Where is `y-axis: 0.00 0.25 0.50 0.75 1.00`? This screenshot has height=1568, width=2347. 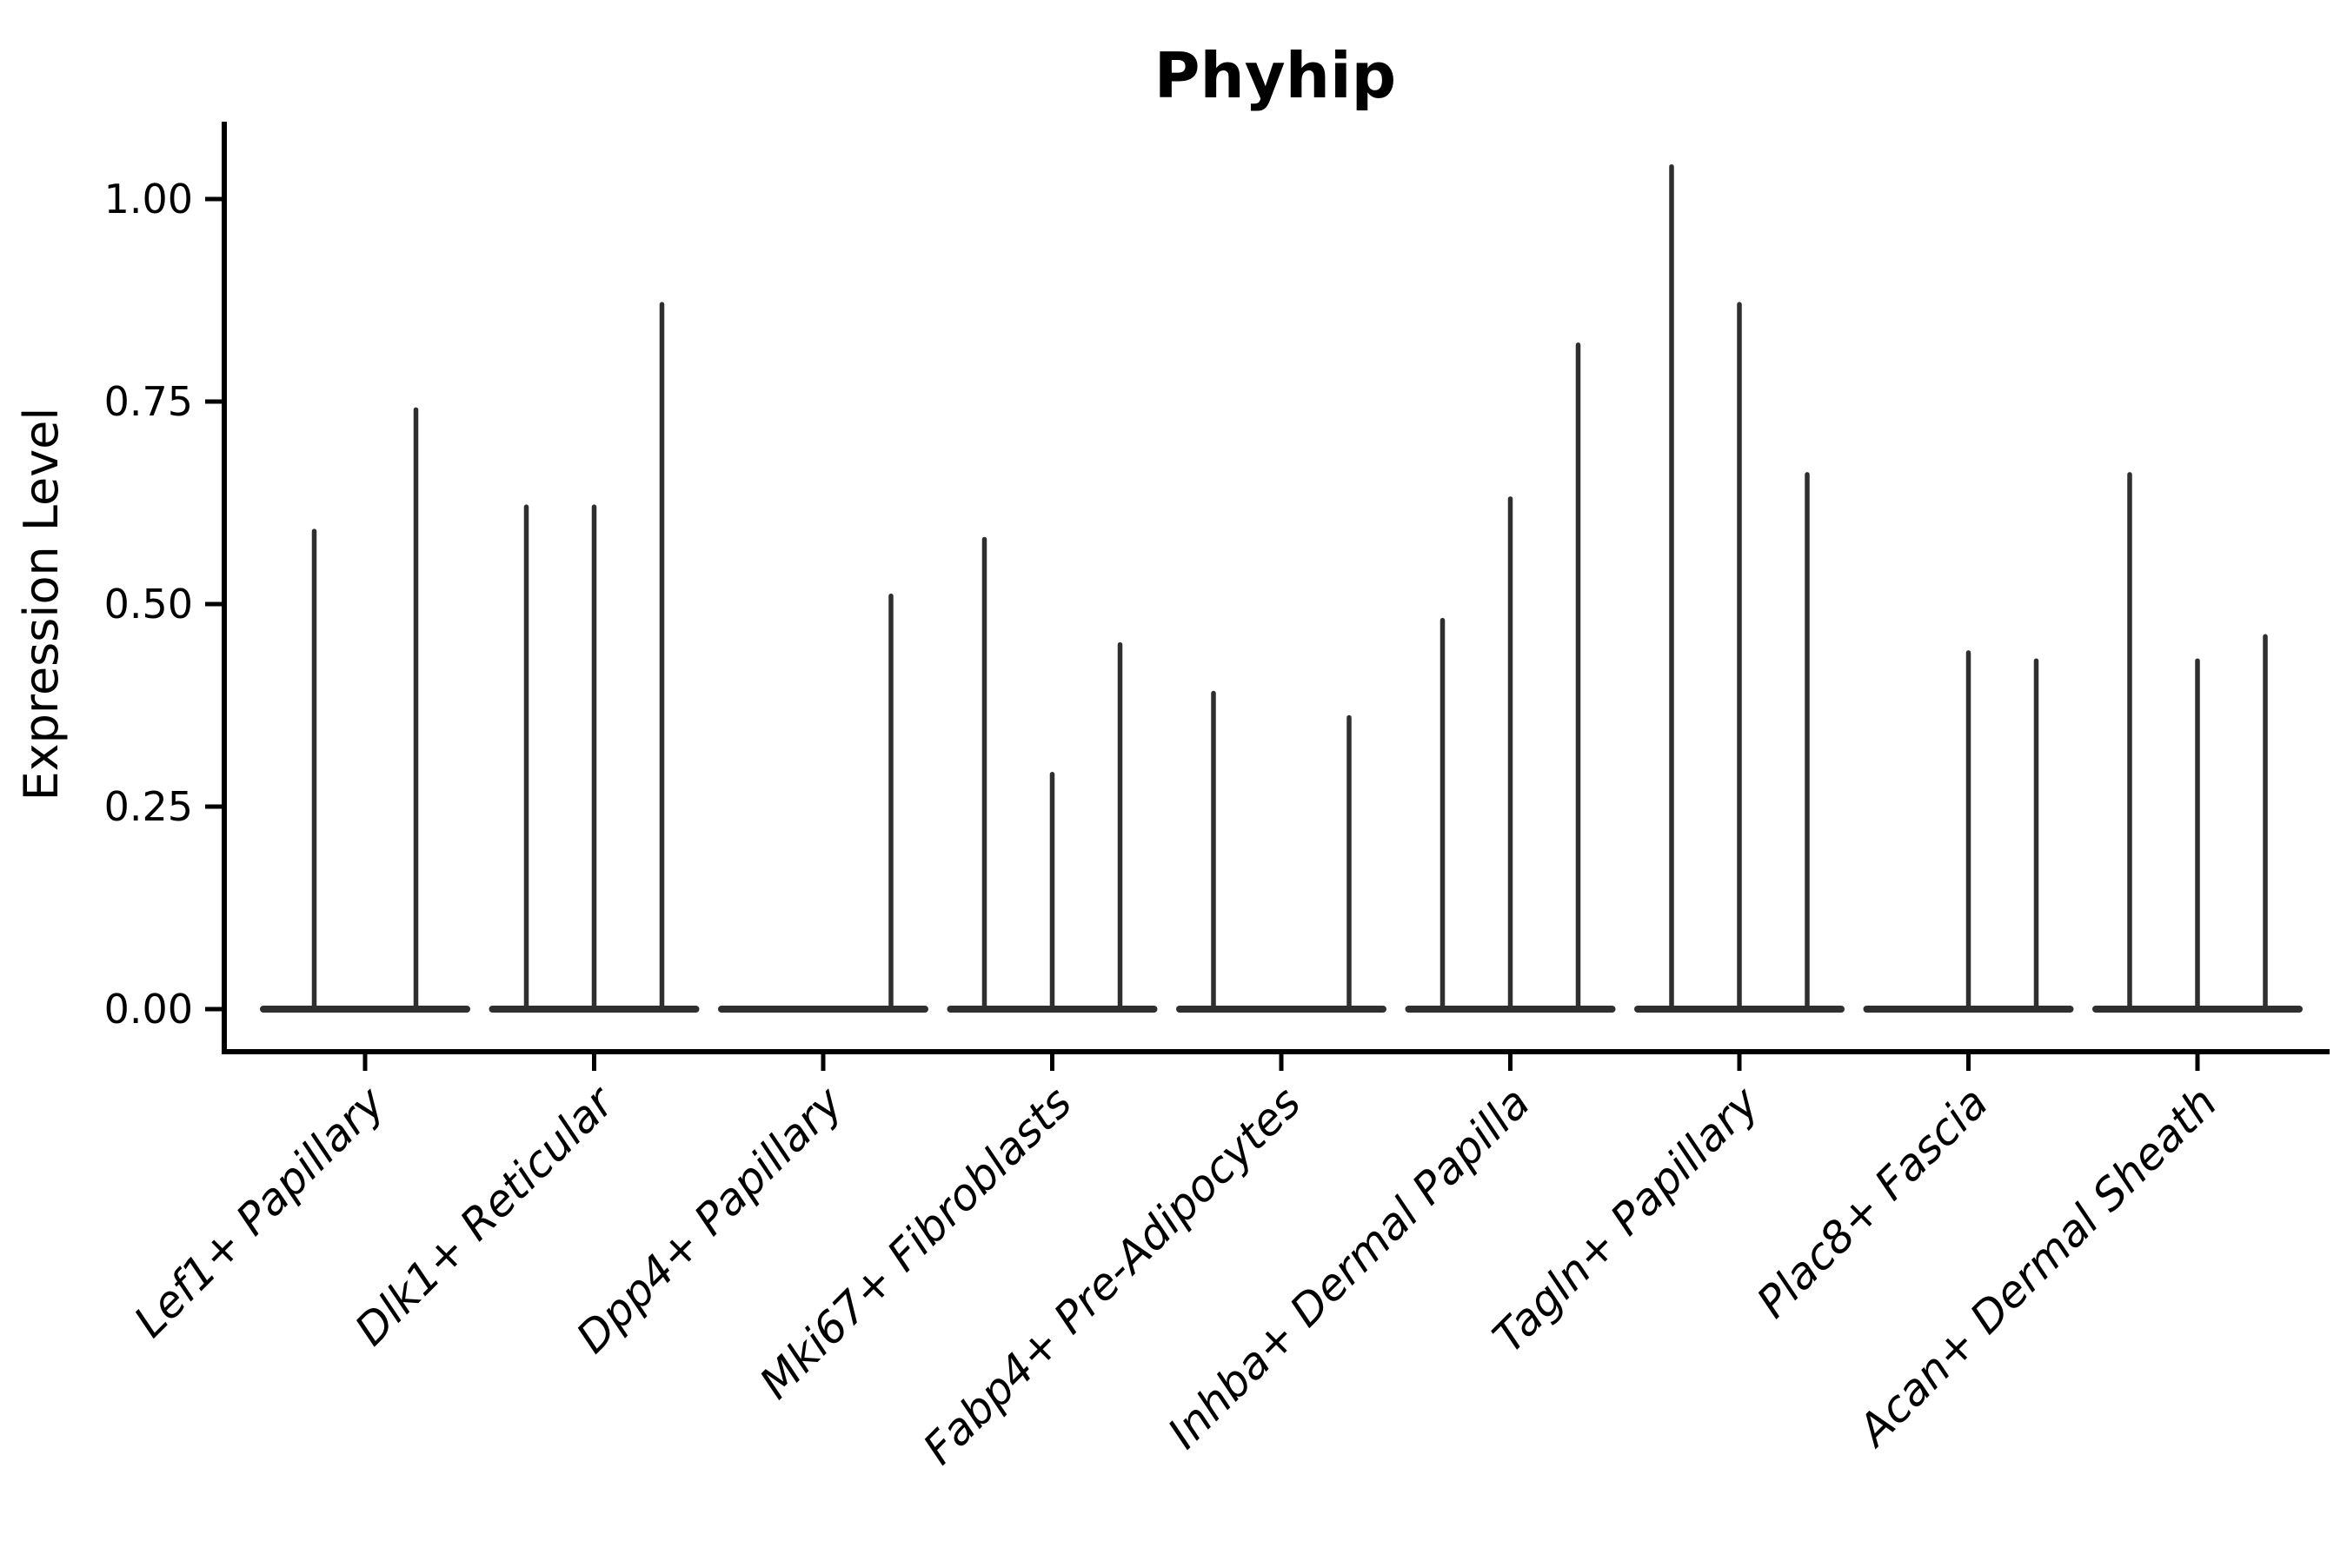
y-axis: 0.00 0.25 0.50 0.75 1.00 is located at coordinates (164, 604).